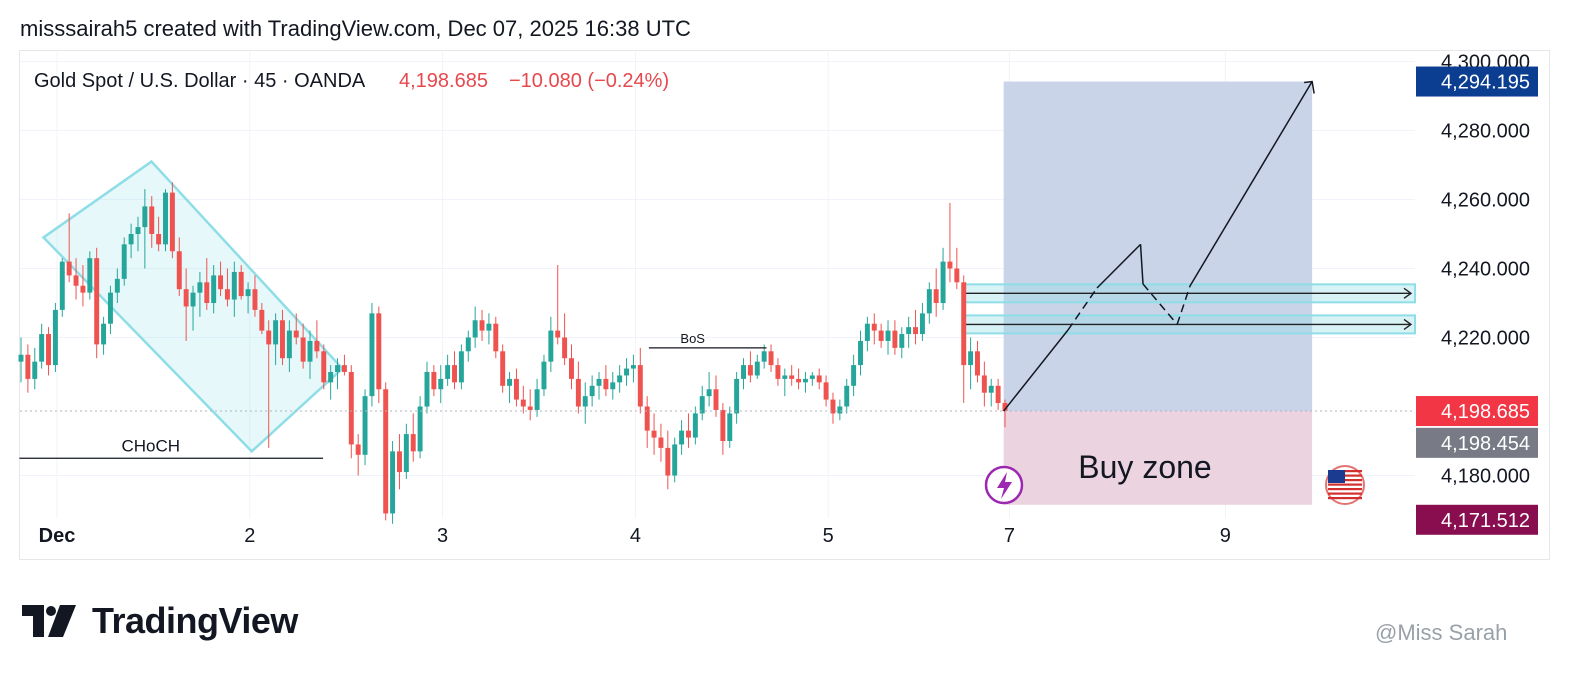  Describe the element at coordinates (1485, 444) in the screenshot. I see `price-badge-label: 4,198.454` at that location.